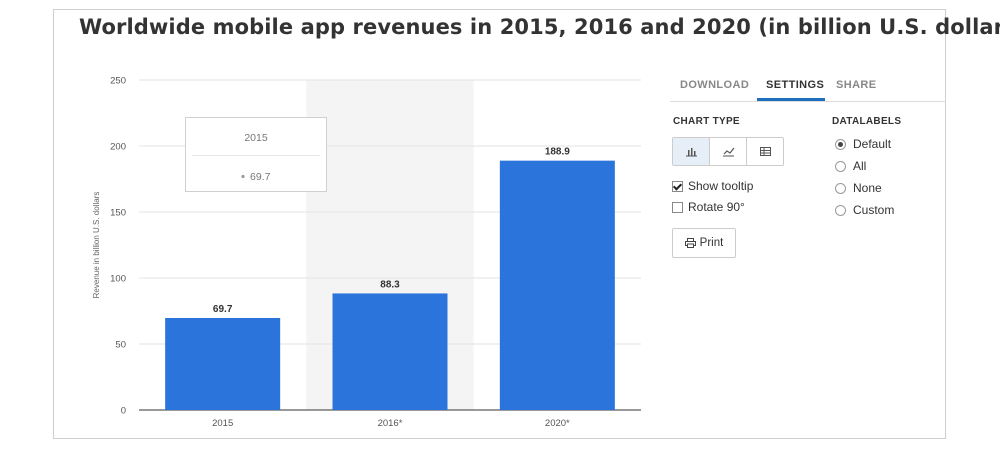 This screenshot has width=1000, height=450. Describe the element at coordinates (120, 345) in the screenshot. I see `y-tick-label: 50` at that location.